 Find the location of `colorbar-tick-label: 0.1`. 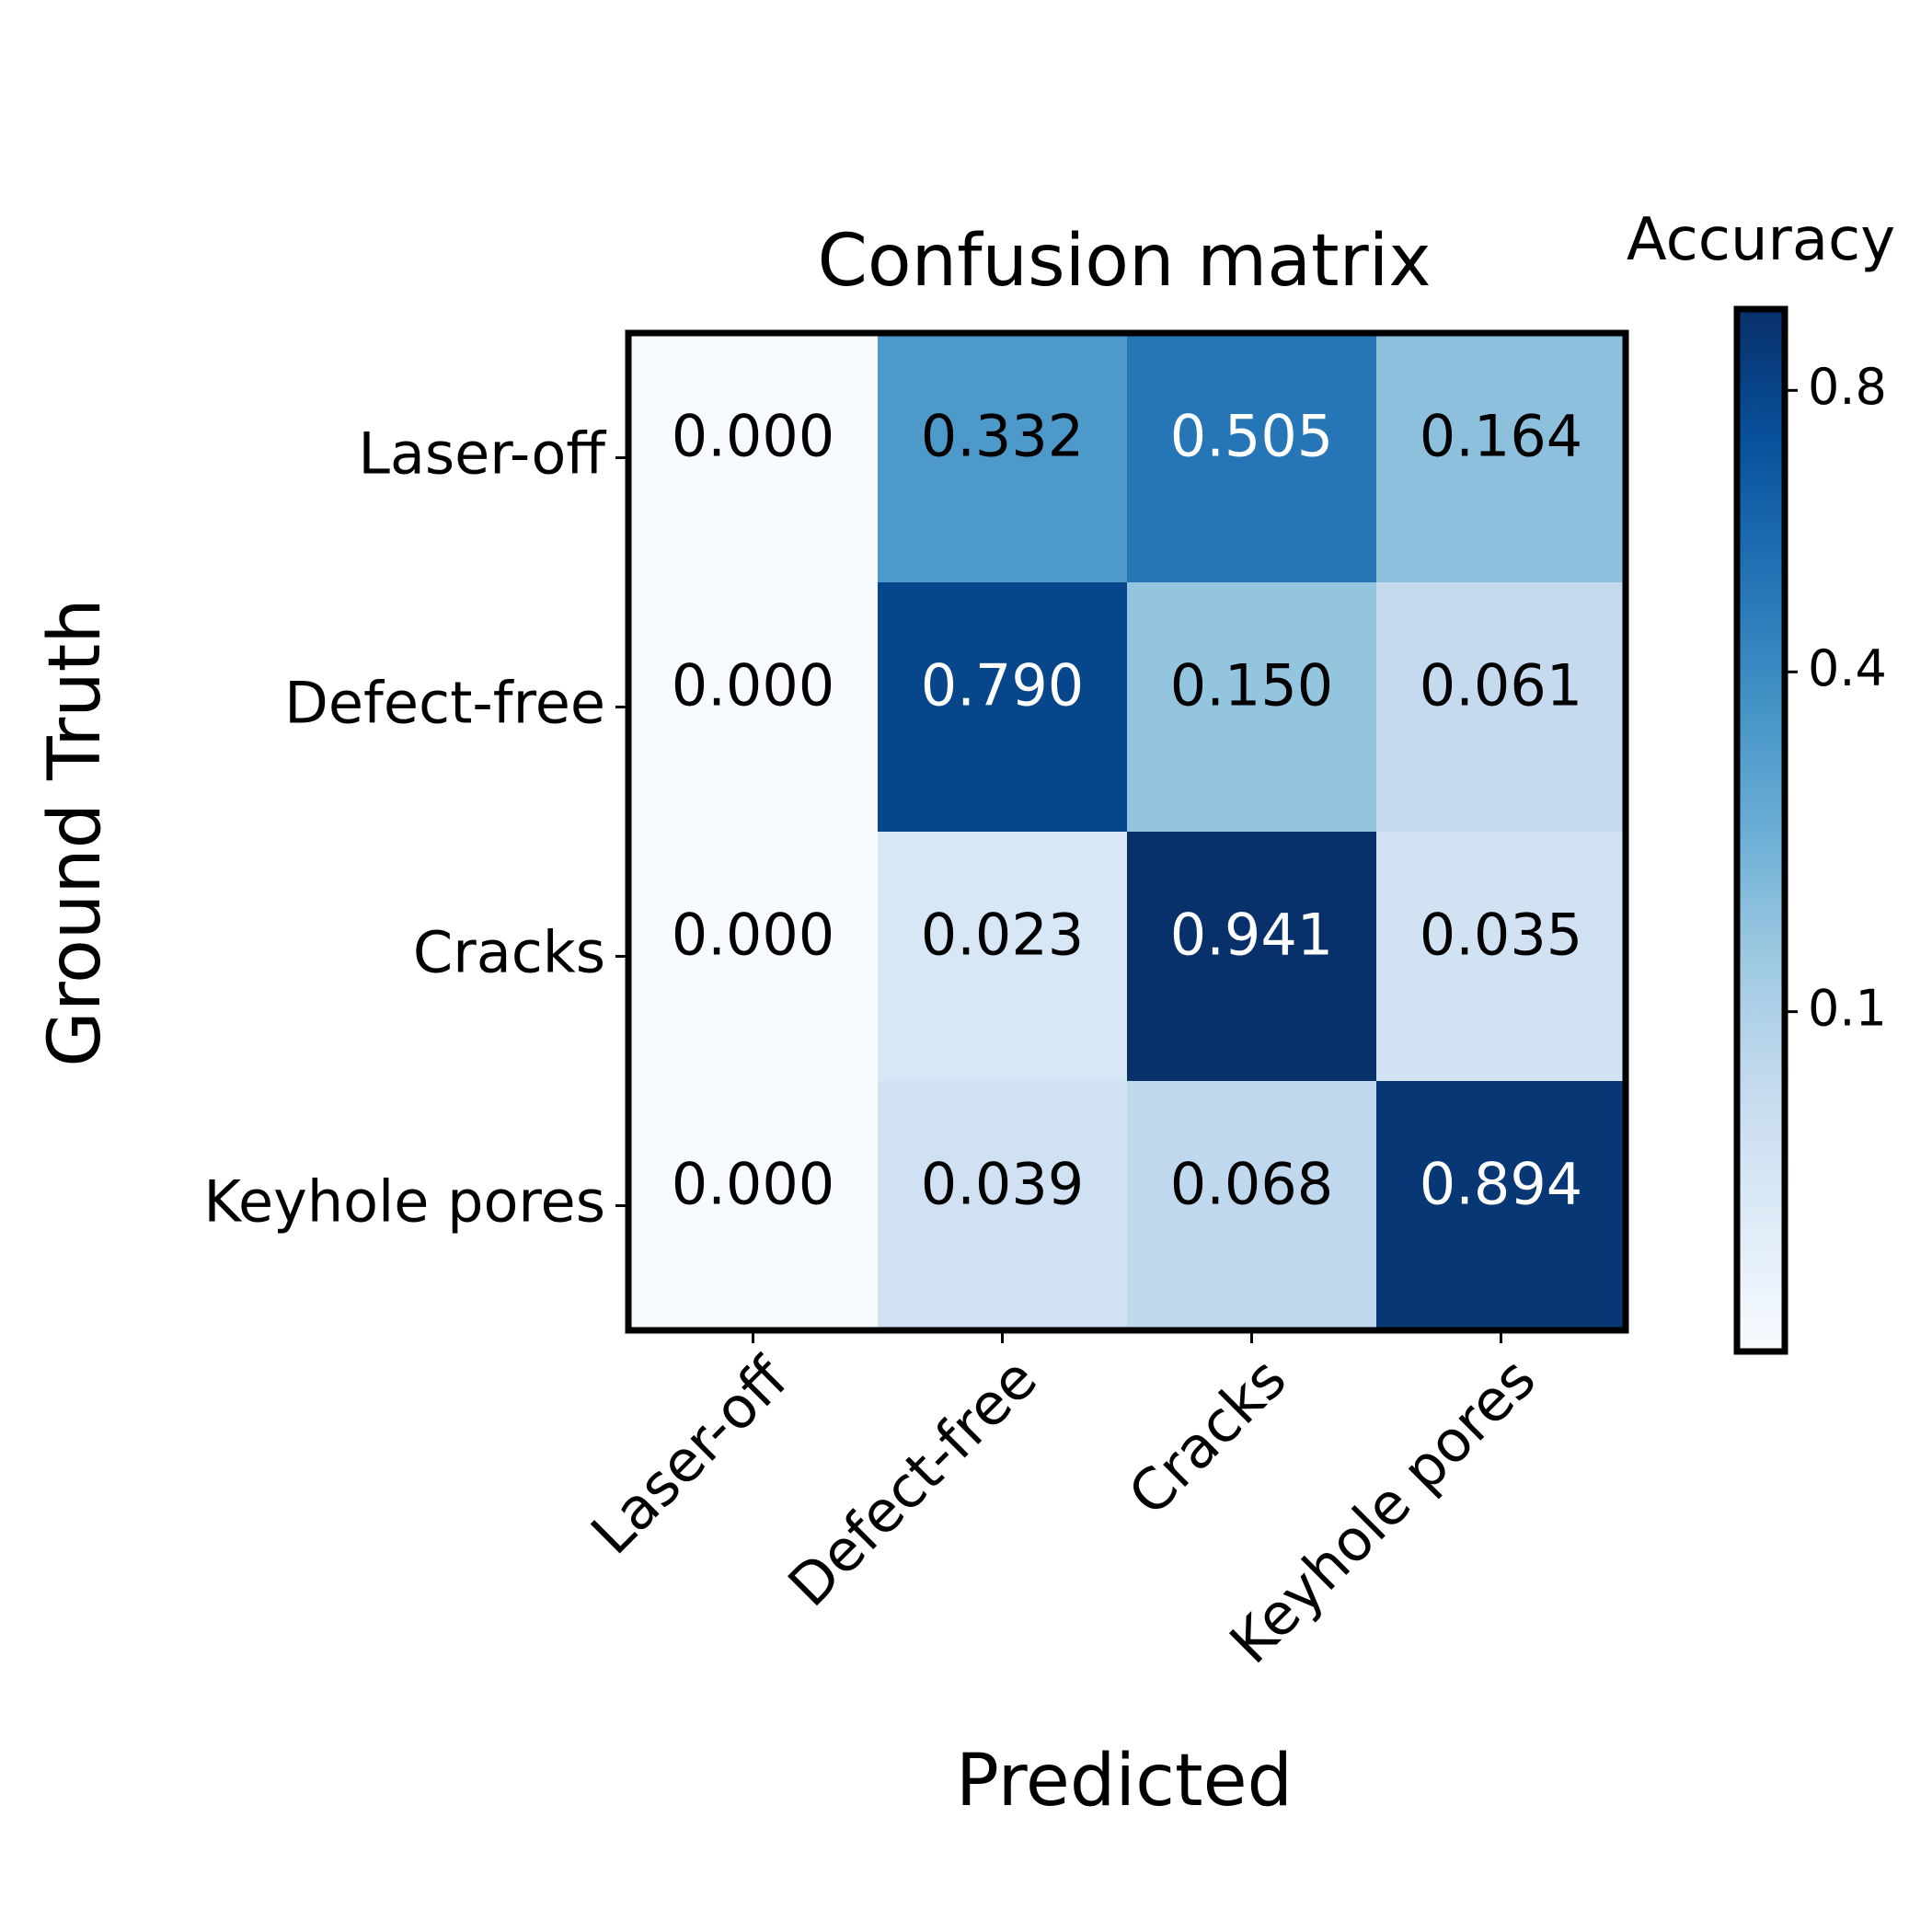

colorbar-tick-label: 0.1 is located at coordinates (1847, 1008).